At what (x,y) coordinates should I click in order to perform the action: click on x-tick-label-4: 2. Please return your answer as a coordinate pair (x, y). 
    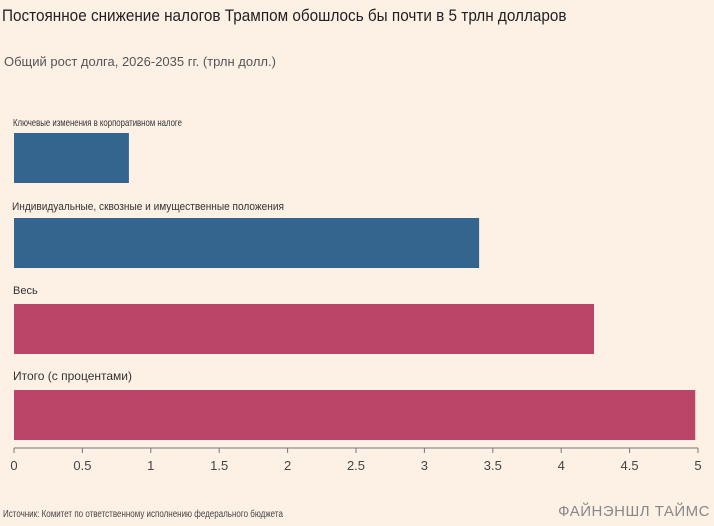
    Looking at the image, I should click on (287, 465).